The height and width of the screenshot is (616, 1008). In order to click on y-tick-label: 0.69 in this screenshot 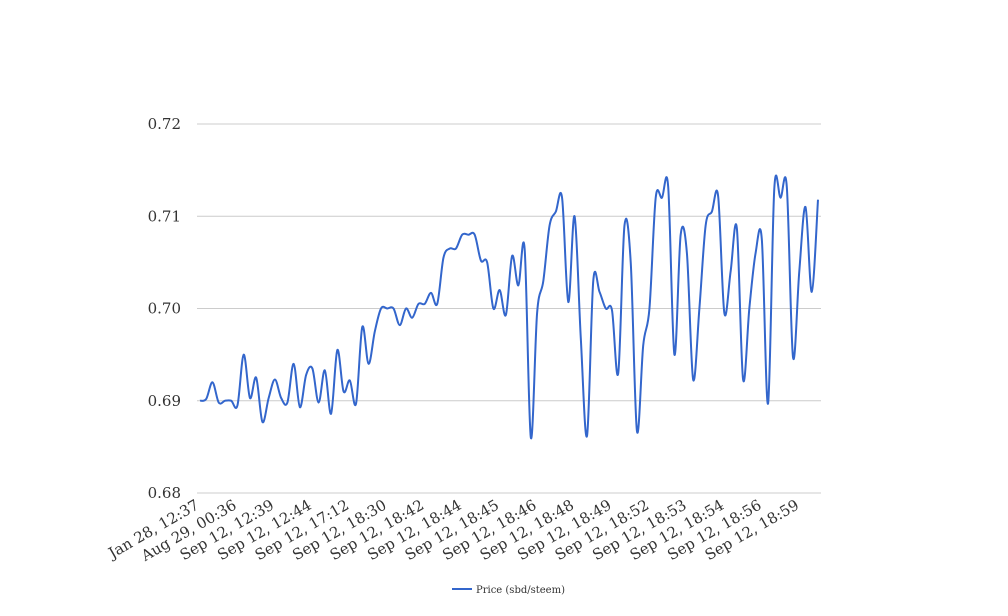, I will do `click(164, 401)`.